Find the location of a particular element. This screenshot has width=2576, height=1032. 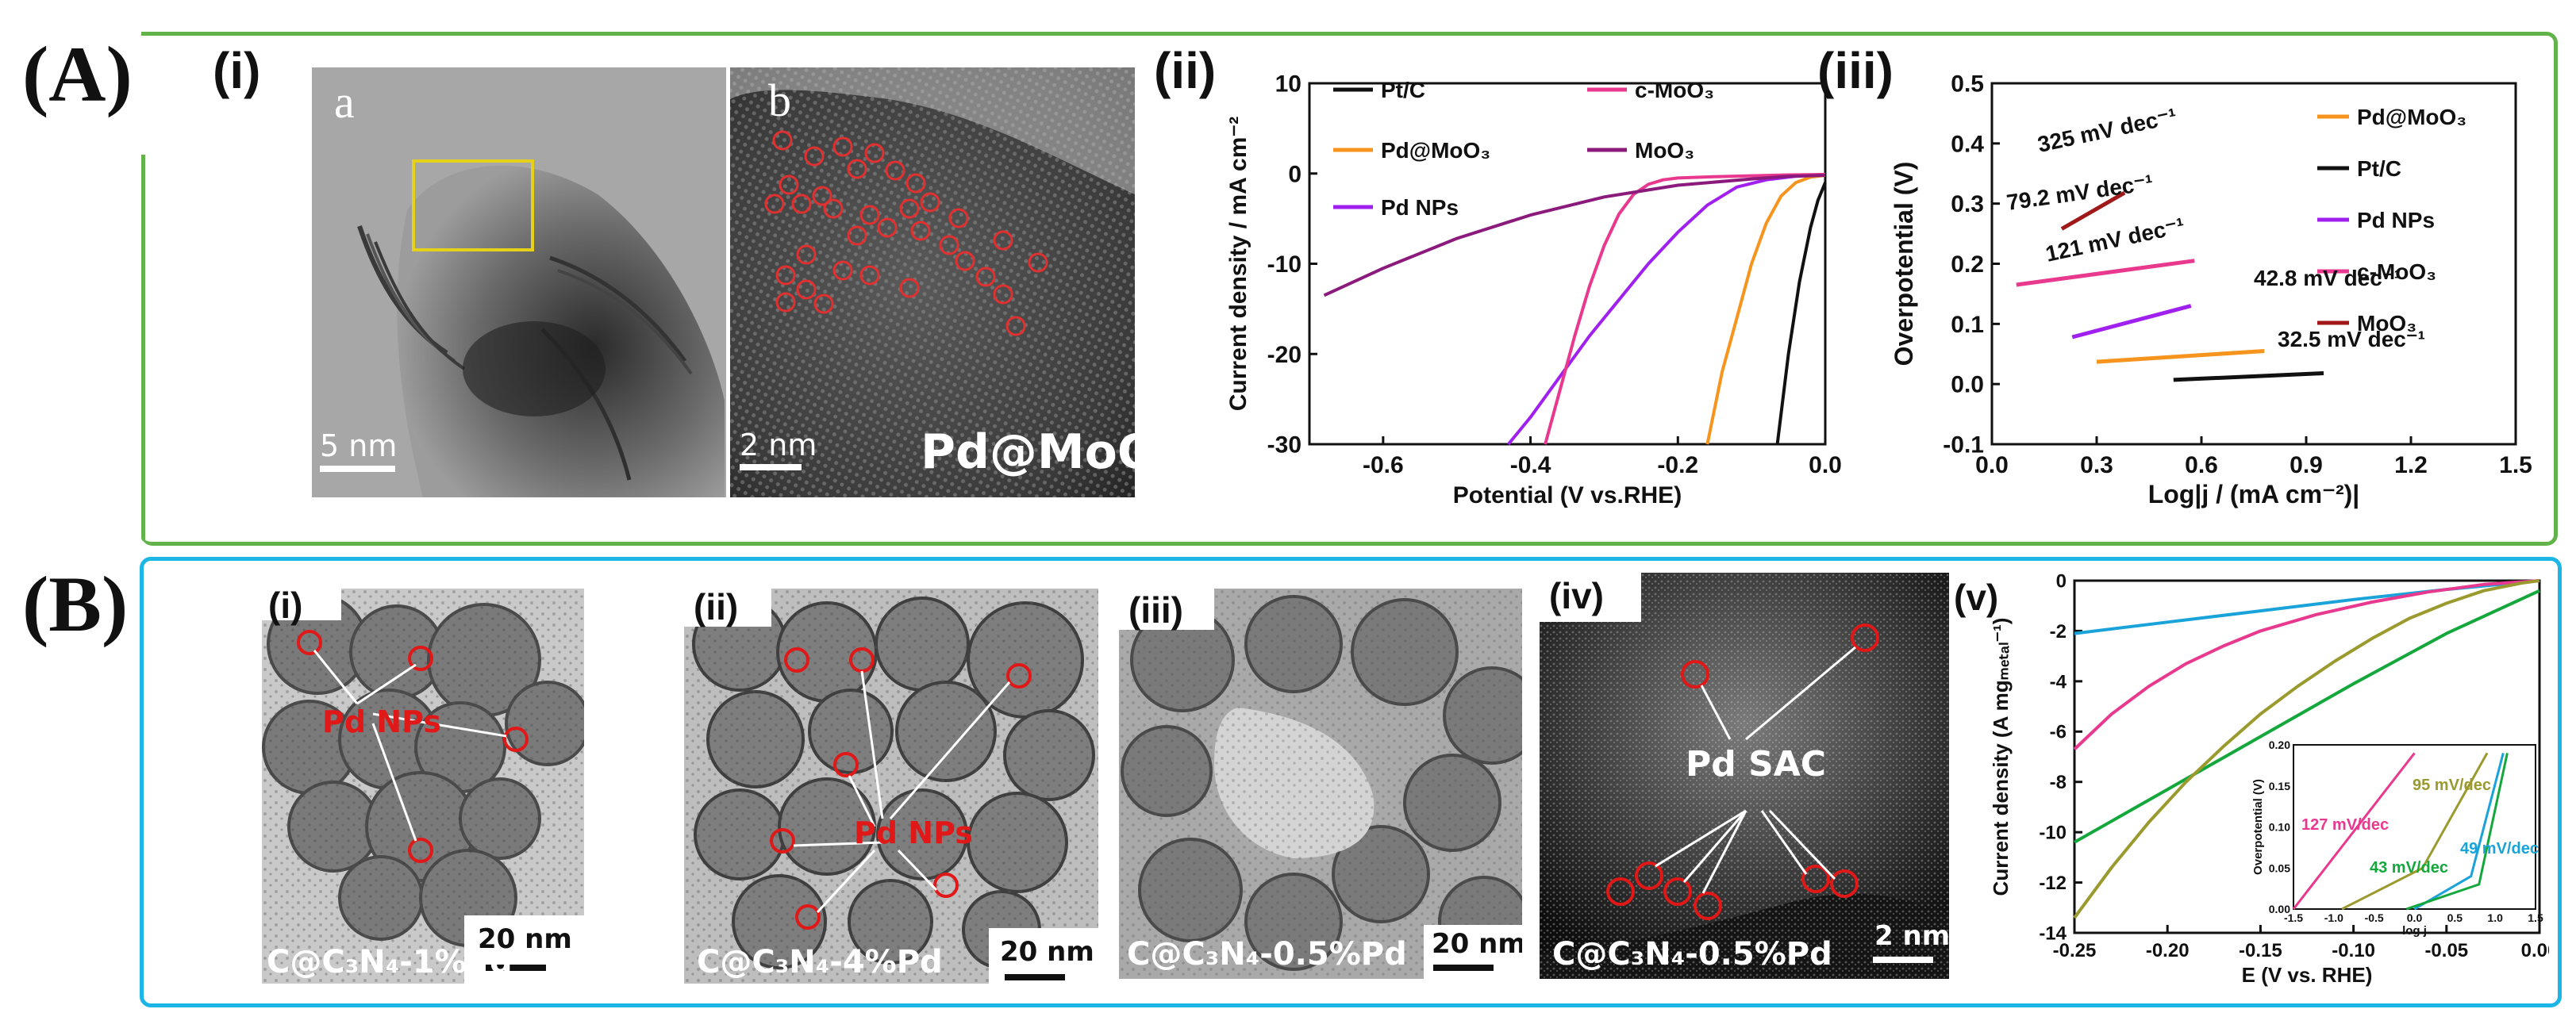

x-tick-label: 1.2 is located at coordinates (2411, 465).